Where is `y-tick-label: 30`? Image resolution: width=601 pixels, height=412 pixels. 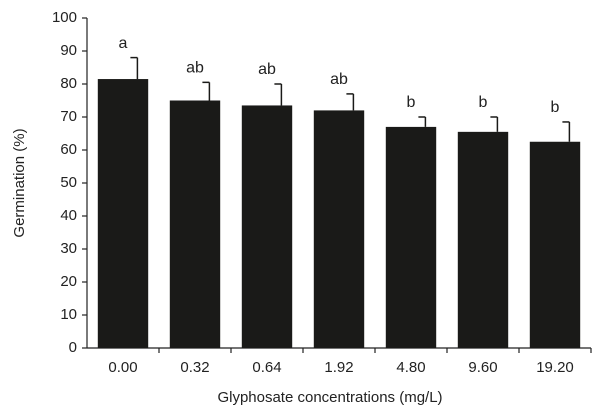
y-tick-label: 30 is located at coordinates (68, 248).